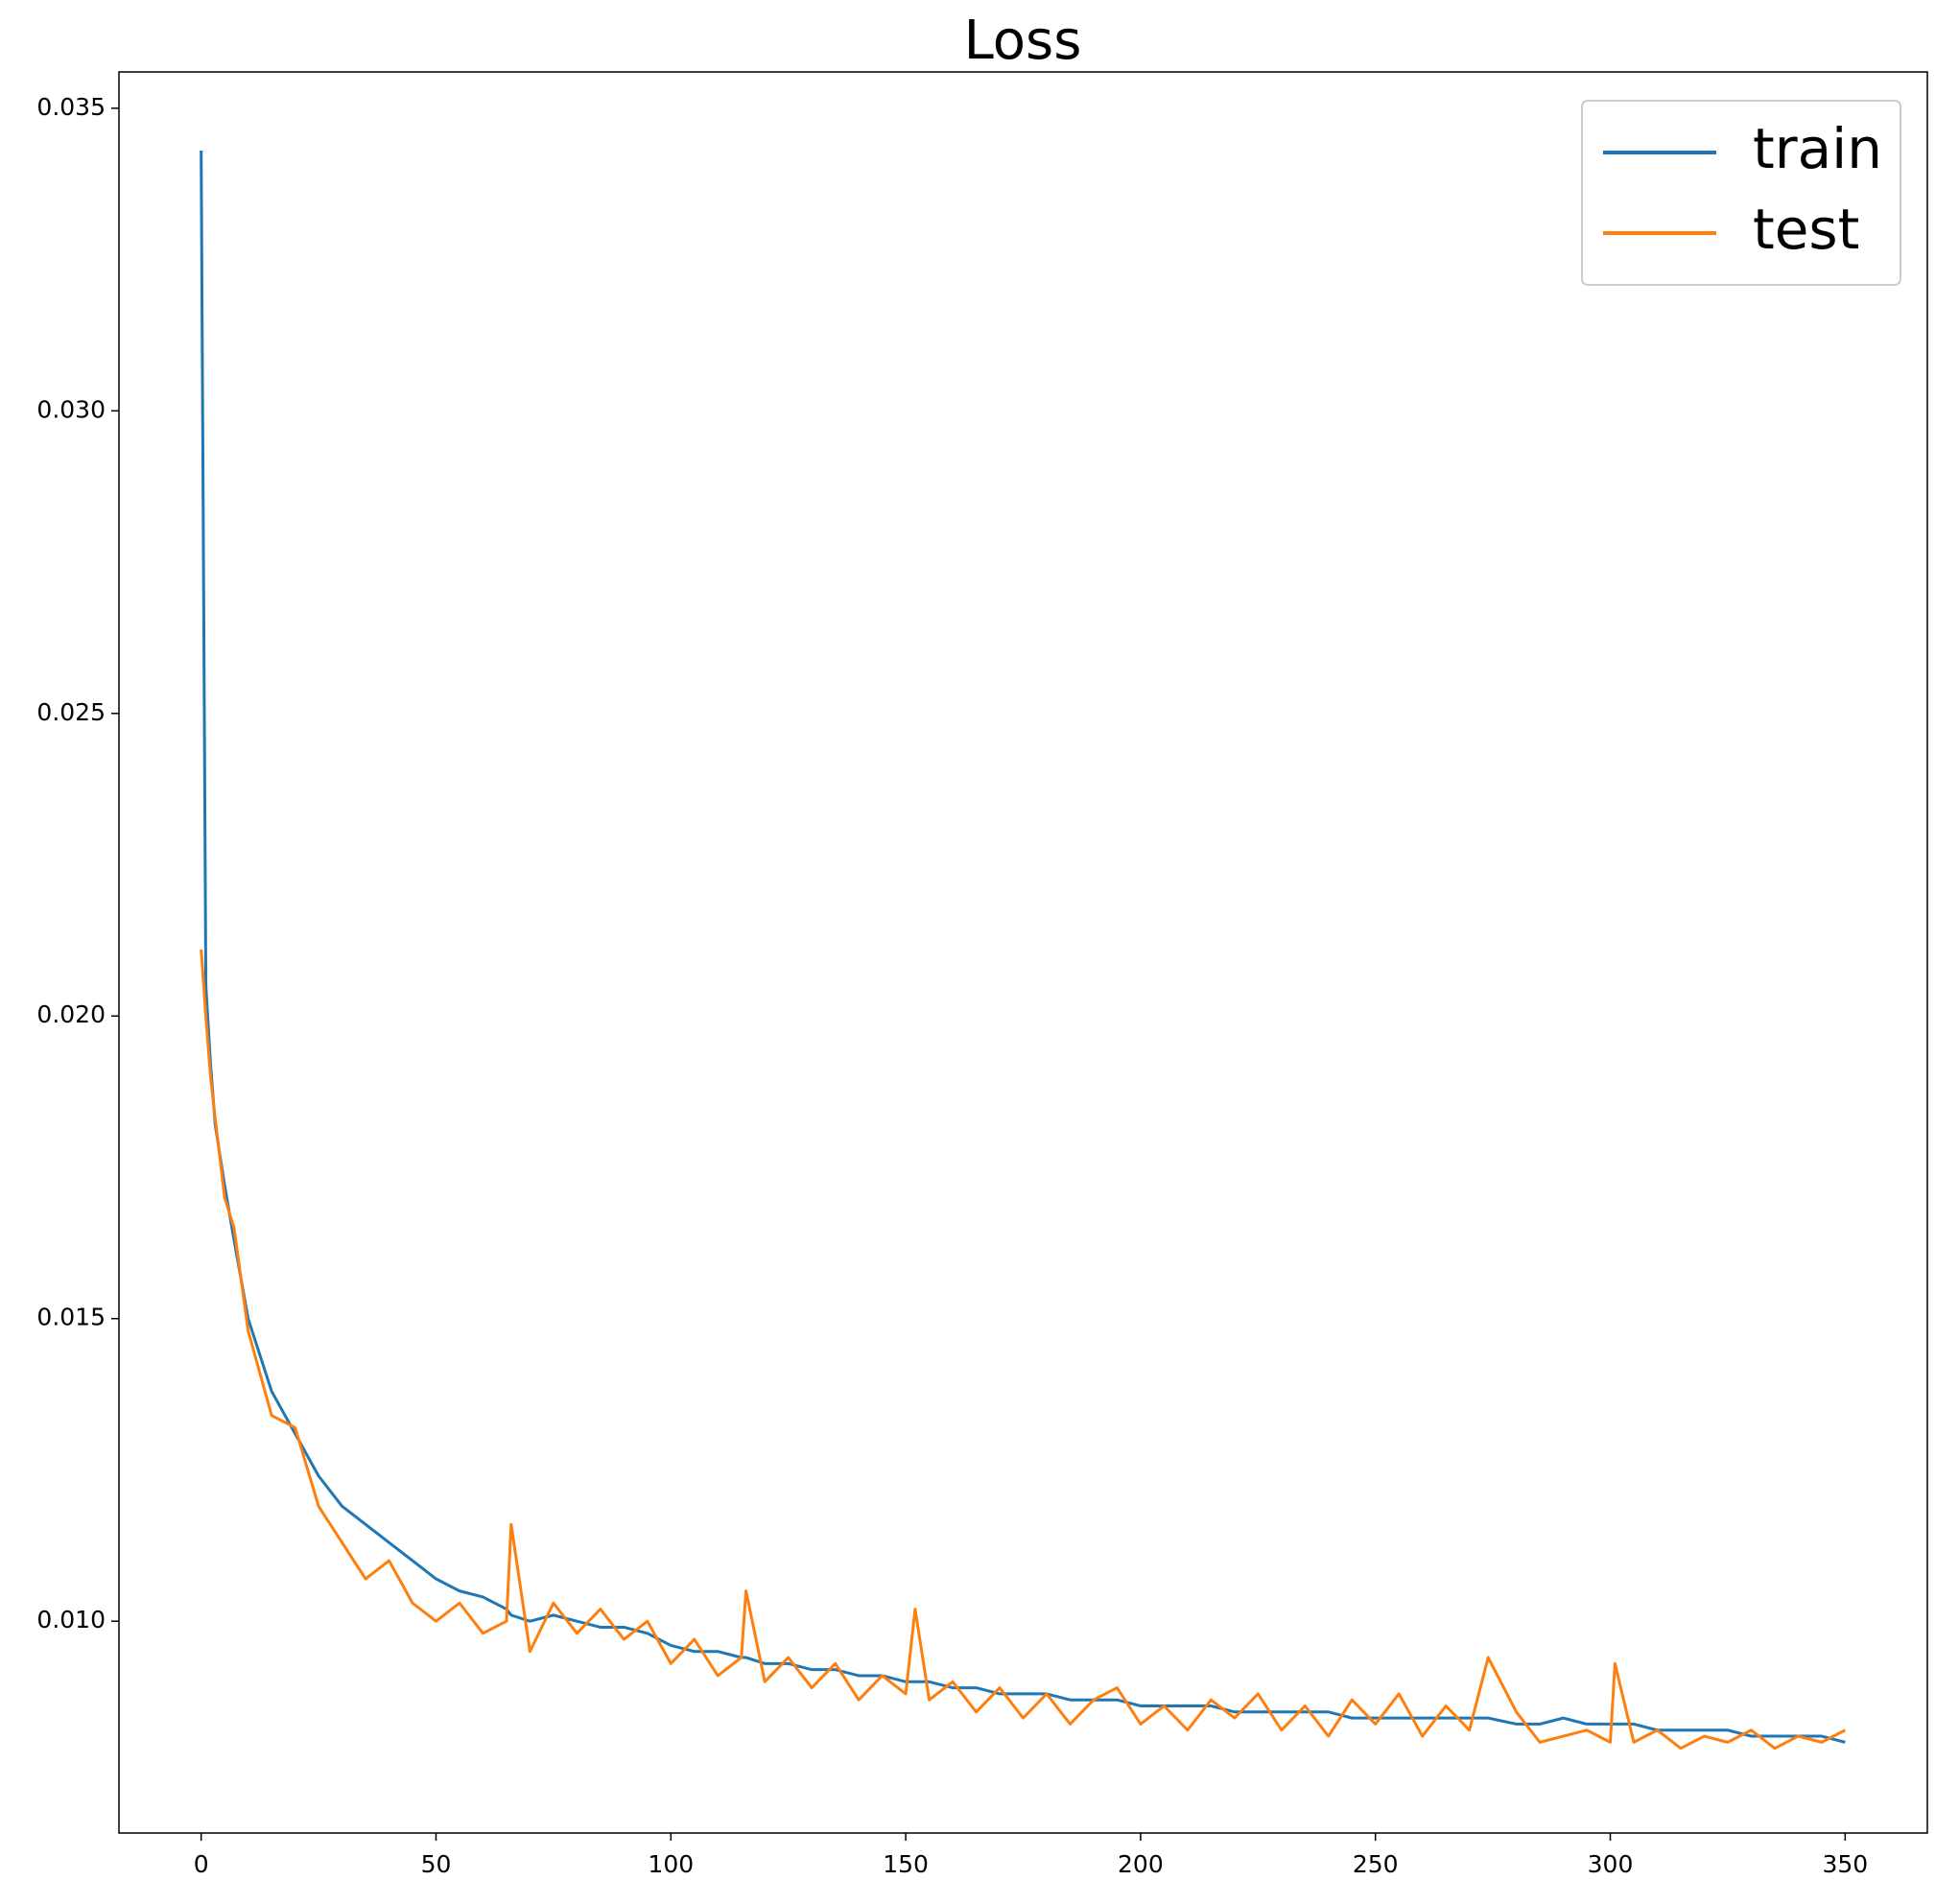  I want to click on x-tick-label: 150, so click(906, 1864).